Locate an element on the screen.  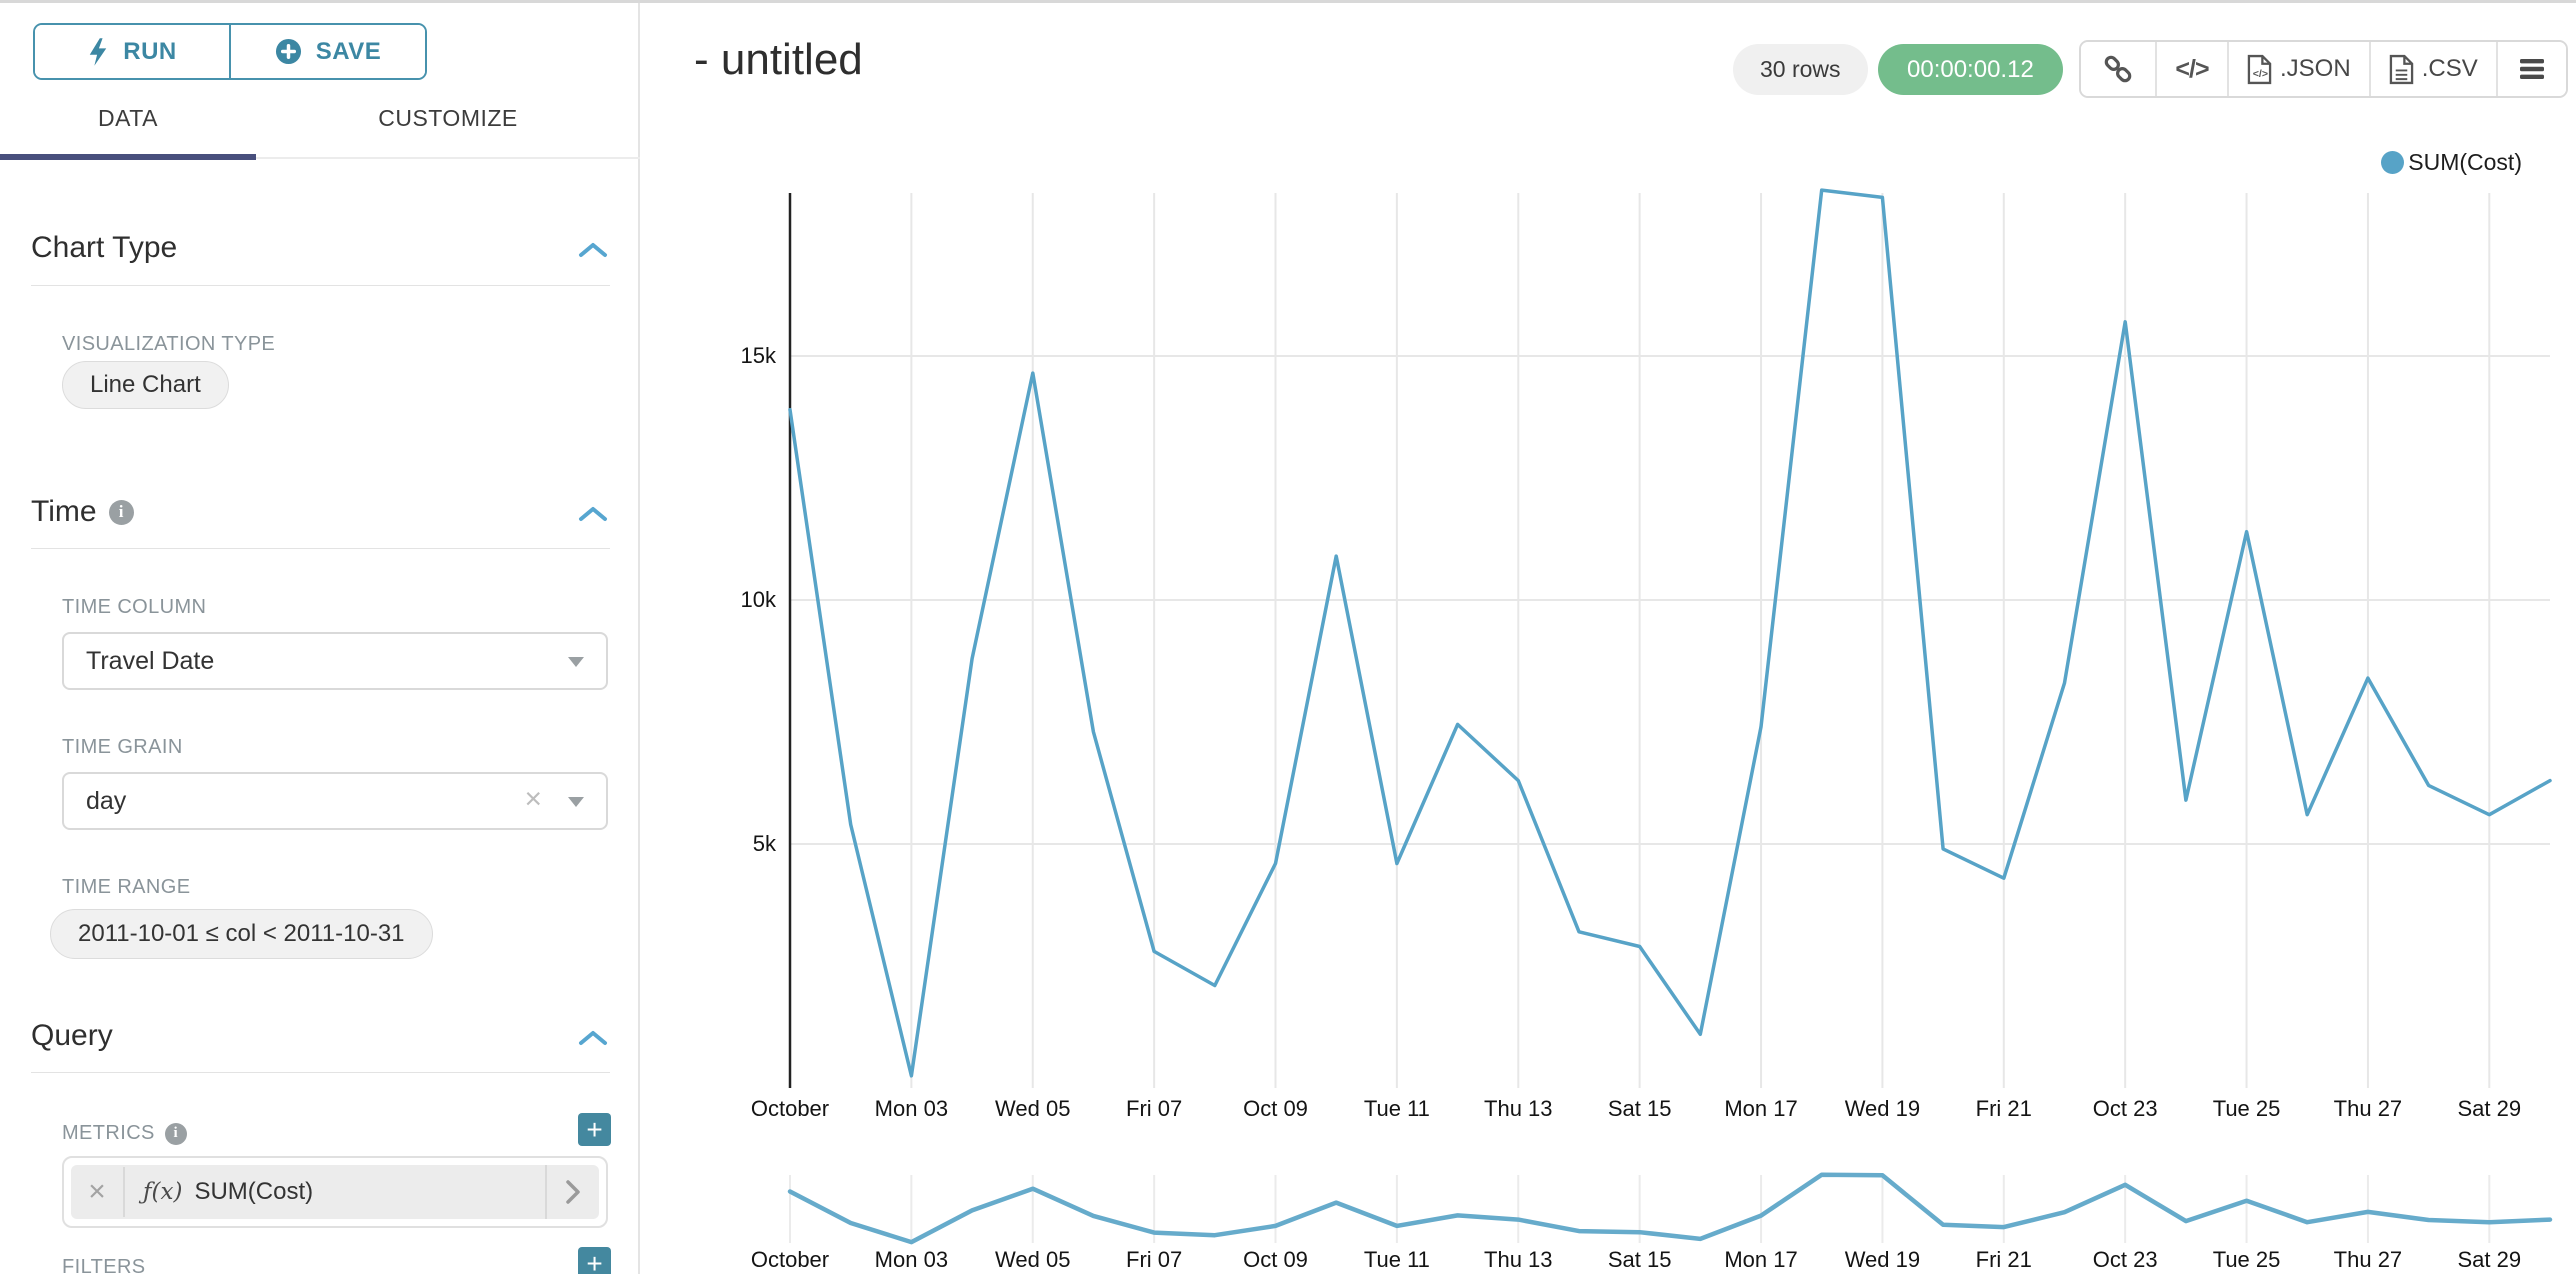
metrics-label: METRICS i is located at coordinates (124, 1133).